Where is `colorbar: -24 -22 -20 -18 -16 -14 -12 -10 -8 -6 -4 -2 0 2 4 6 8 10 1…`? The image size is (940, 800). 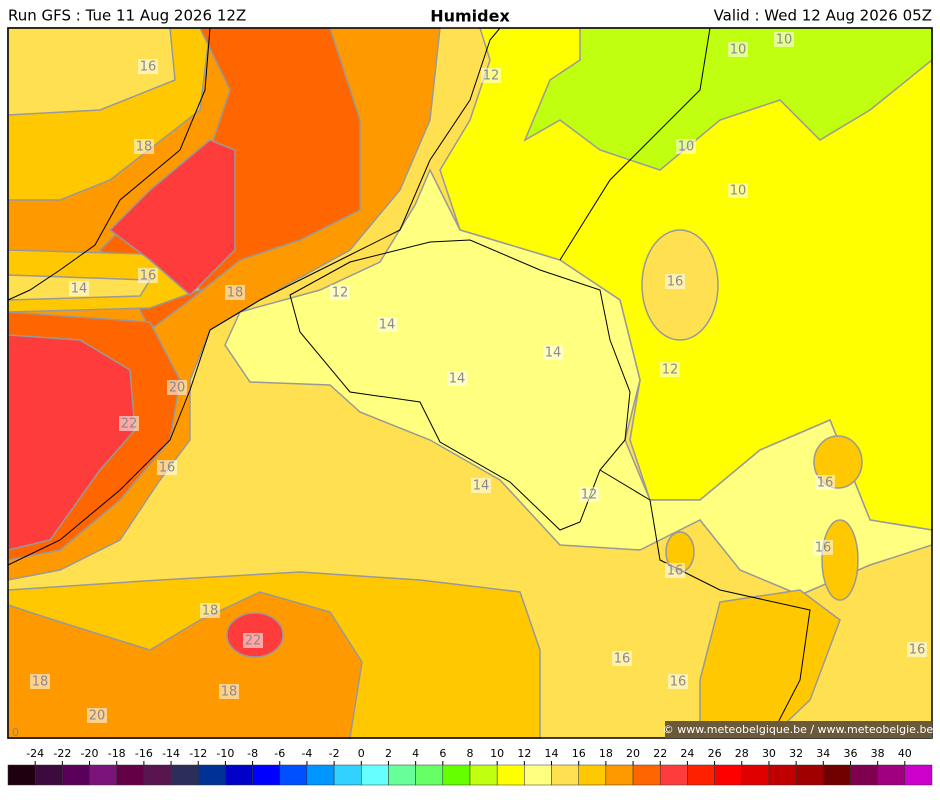 colorbar: -24 -22 -20 -18 -16 -14 -12 -10 -8 -6 -4 -2 0 2 4 6 8 10 1… is located at coordinates (470, 766).